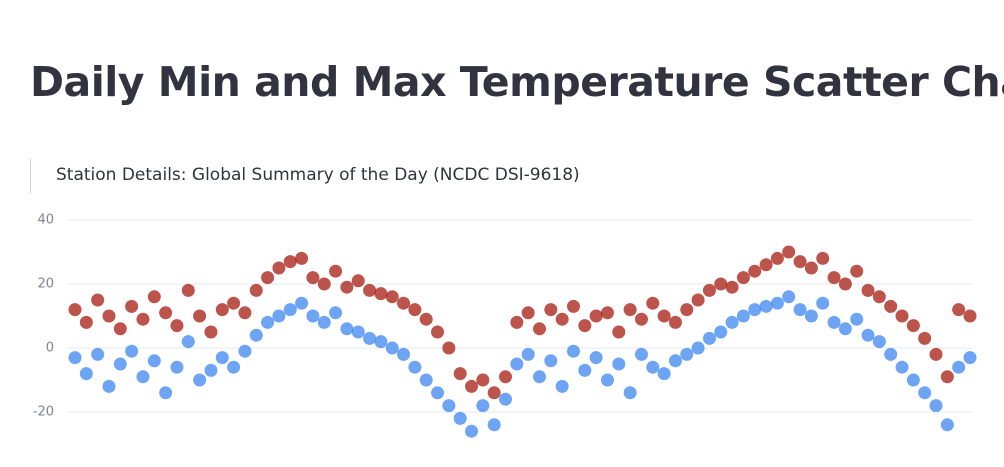 This screenshot has height=467, width=1004. Describe the element at coordinates (50, 348) in the screenshot. I see `y-tick-label: 0` at that location.